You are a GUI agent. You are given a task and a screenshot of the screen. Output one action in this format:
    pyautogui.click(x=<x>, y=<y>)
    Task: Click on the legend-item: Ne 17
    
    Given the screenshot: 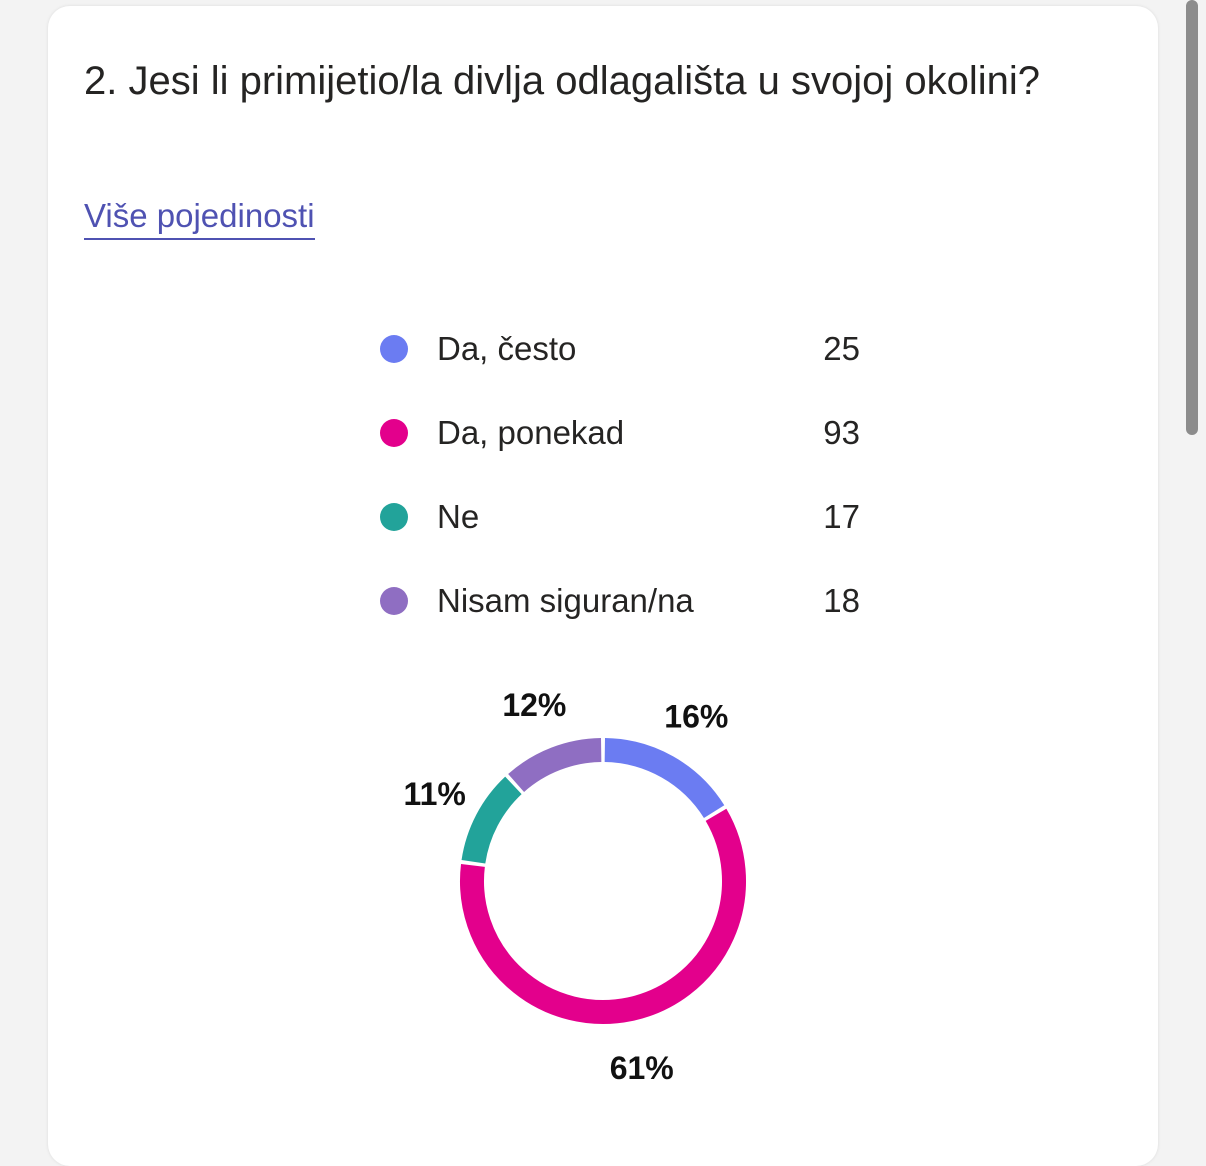 What is the action you would take?
    pyautogui.click(x=628, y=516)
    